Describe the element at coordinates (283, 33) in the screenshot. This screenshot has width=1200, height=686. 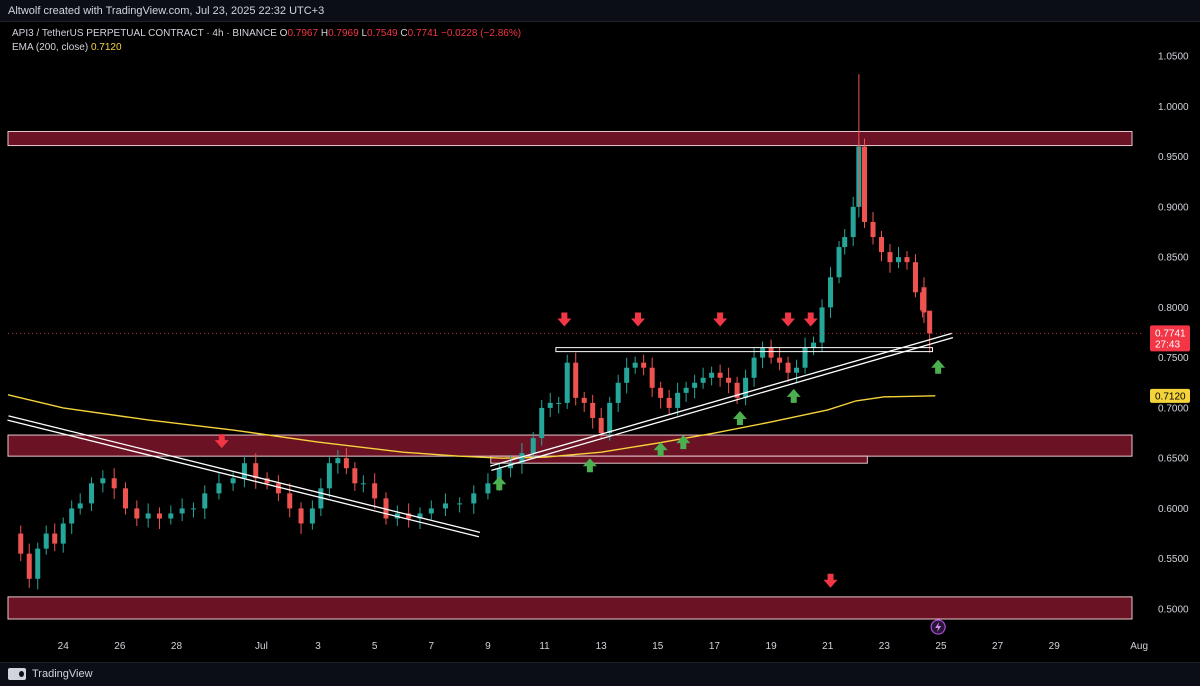
I see `open-label: O` at that location.